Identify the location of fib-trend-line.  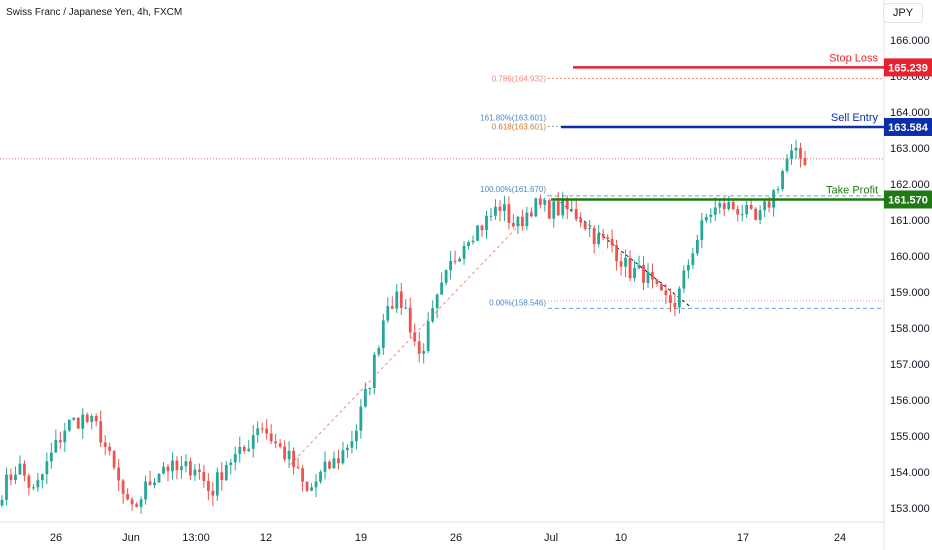
(419, 330).